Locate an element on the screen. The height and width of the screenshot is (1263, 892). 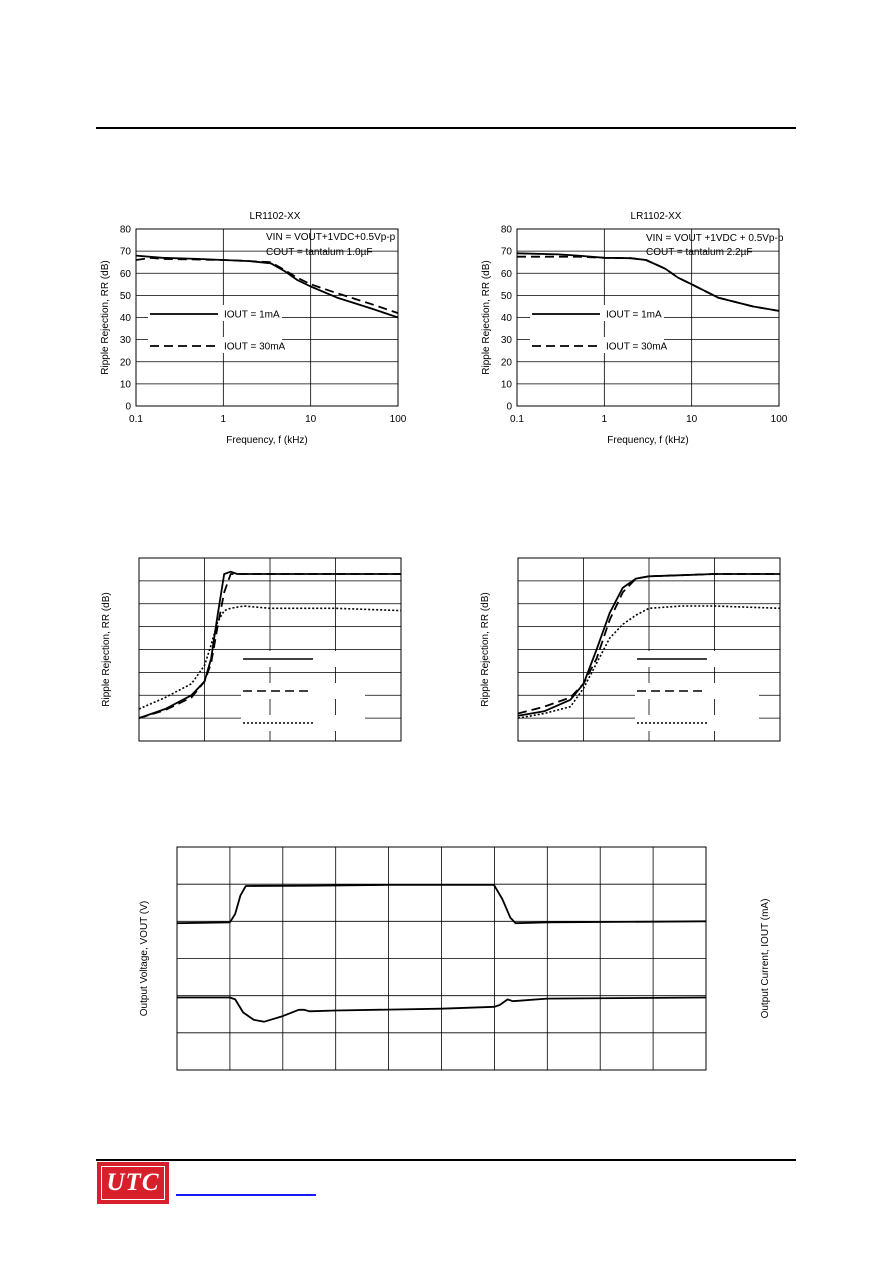
rrv1-series-3-line is located at coordinates (270, 657).